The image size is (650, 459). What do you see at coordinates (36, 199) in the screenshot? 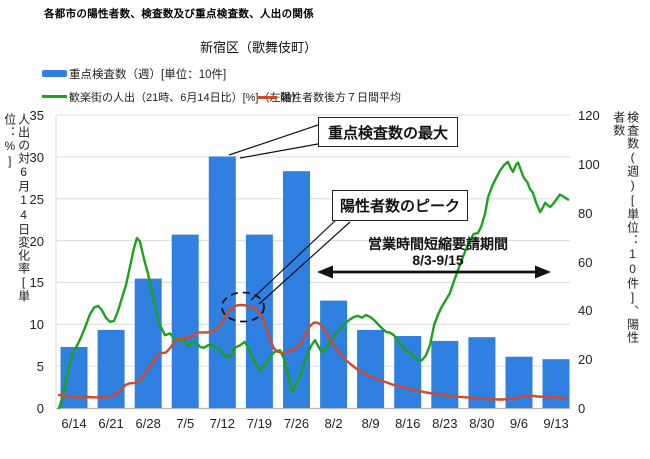
I see `left-tick-25: 25` at bounding box center [36, 199].